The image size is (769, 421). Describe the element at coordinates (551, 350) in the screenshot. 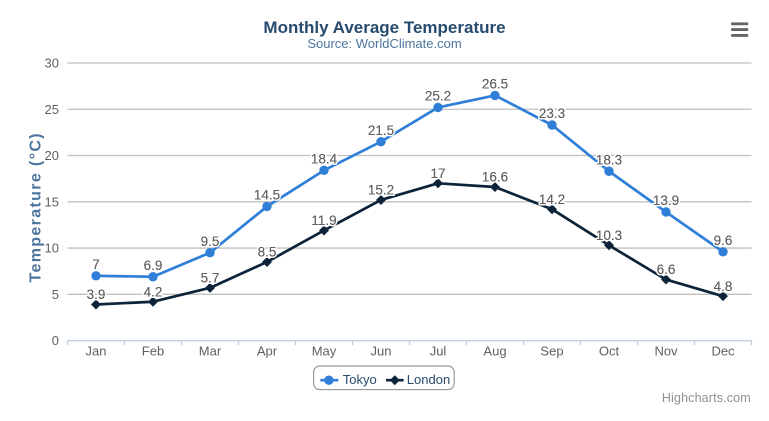

I see `svg-text: Sep` at that location.